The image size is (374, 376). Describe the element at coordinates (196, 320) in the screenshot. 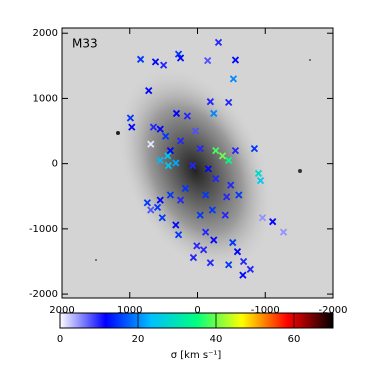

I see `colorbar` at that location.